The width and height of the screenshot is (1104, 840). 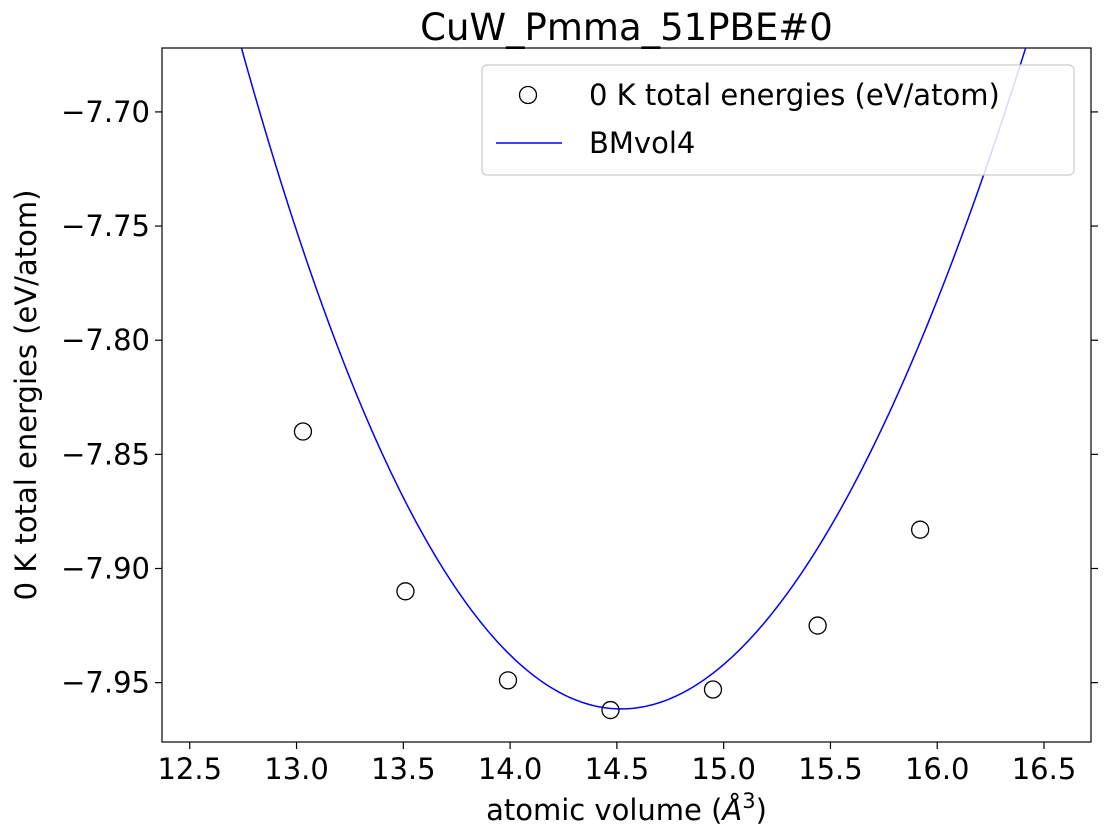 I want to click on legend-marker-circle, so click(x=528, y=95).